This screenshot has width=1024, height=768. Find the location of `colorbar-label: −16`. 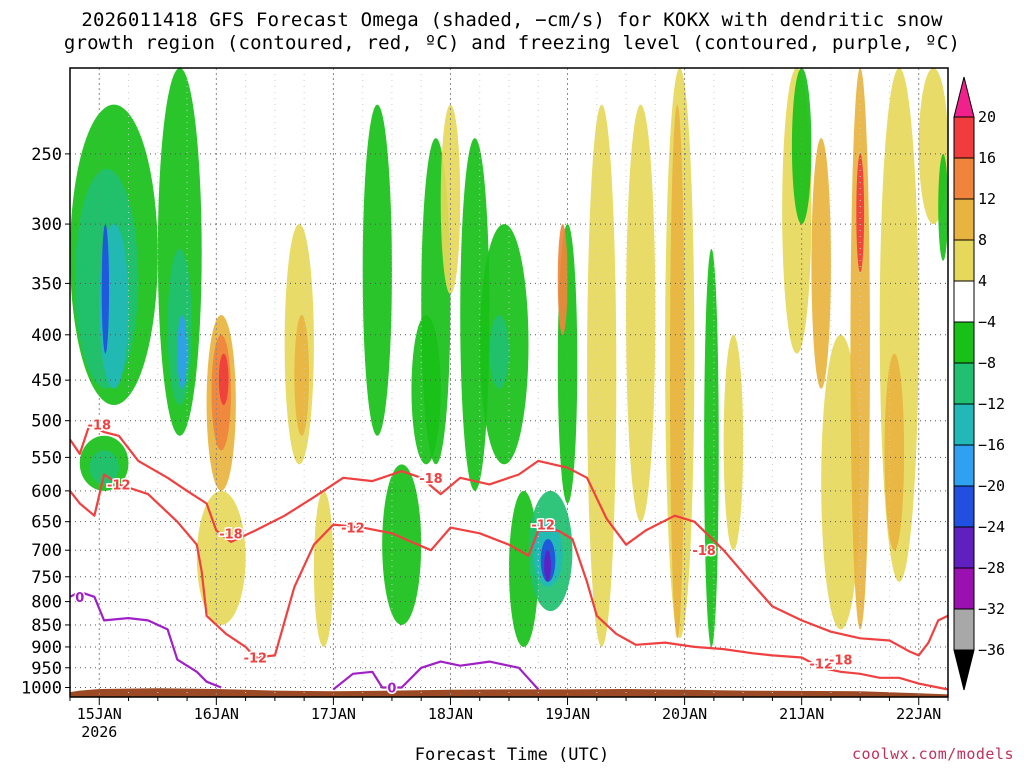

colorbar-label: −16 is located at coordinates (991, 445).